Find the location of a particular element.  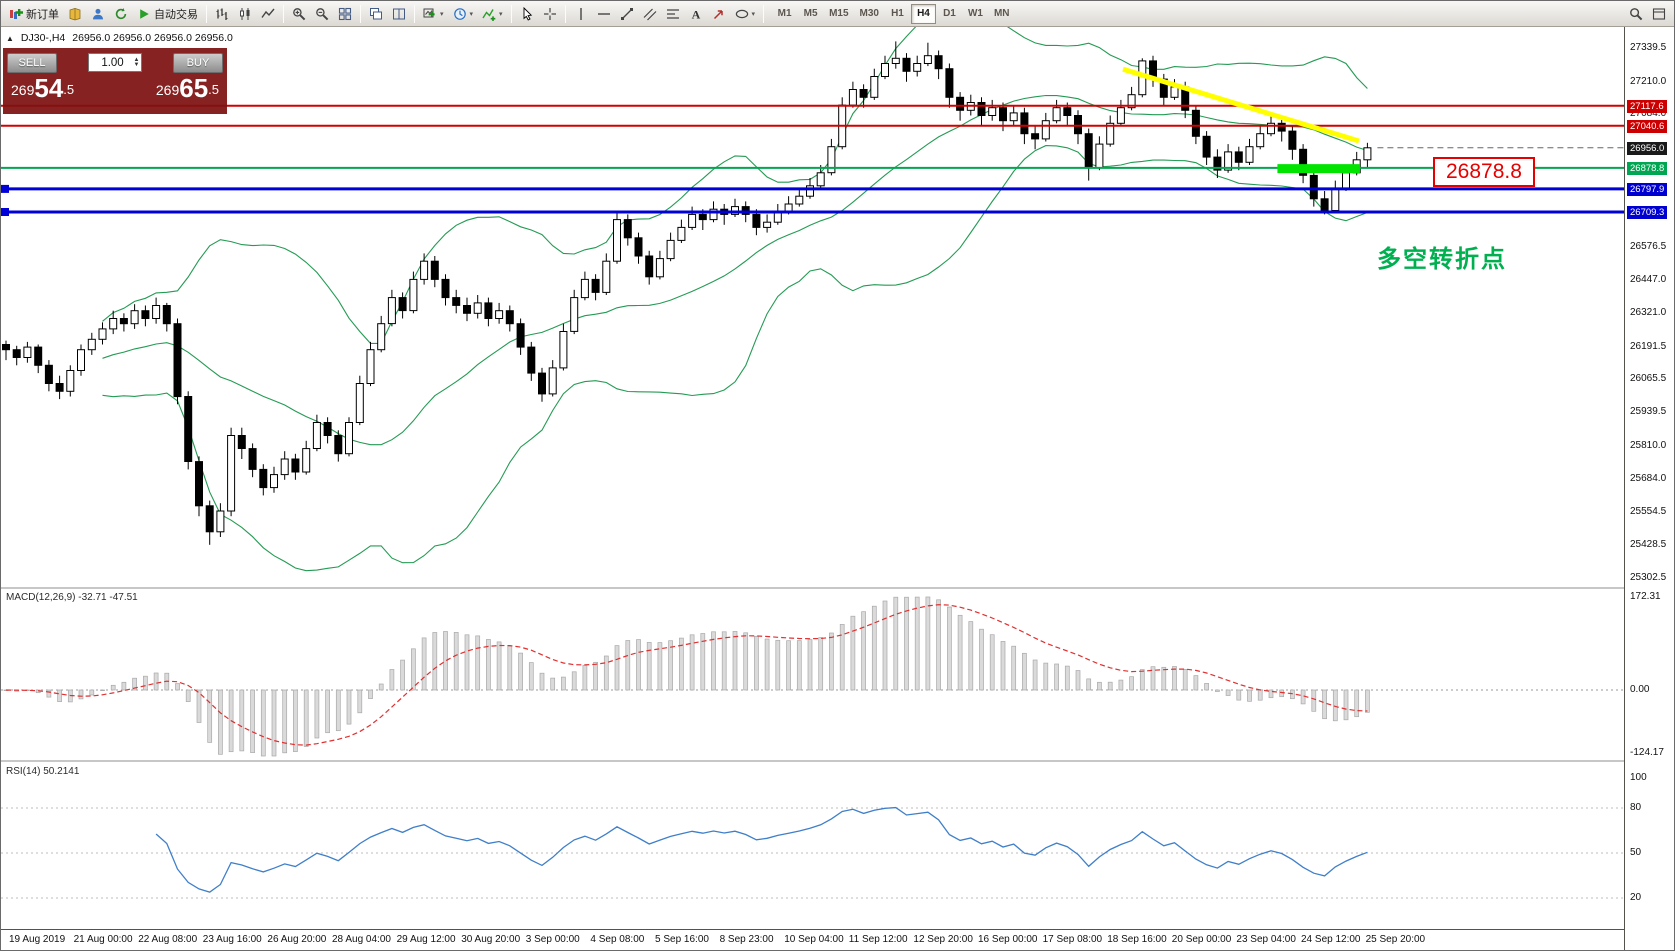

timeframe-h1: H1 is located at coordinates (897, 14).